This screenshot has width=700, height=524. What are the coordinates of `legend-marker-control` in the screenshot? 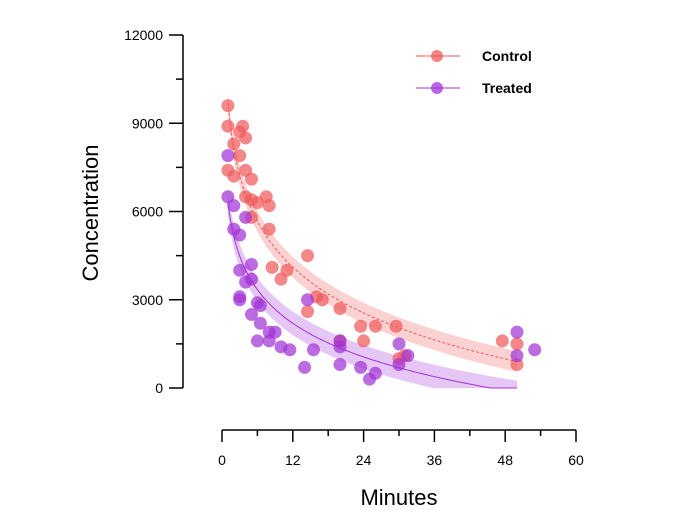 It's located at (437, 56).